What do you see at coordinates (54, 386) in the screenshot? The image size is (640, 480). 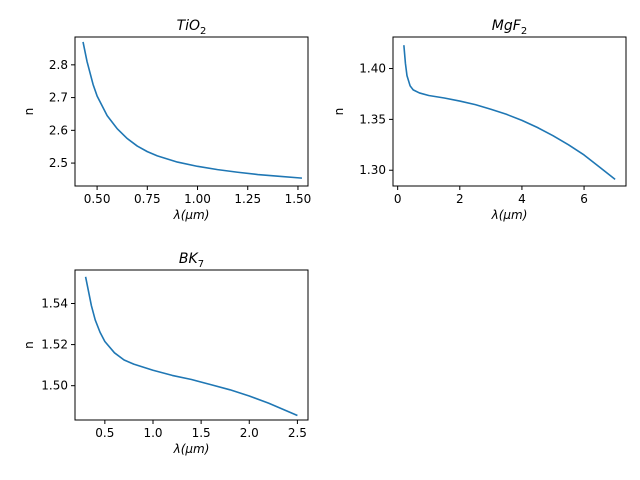 I see `y-tick-label: 1.50` at bounding box center [54, 386].